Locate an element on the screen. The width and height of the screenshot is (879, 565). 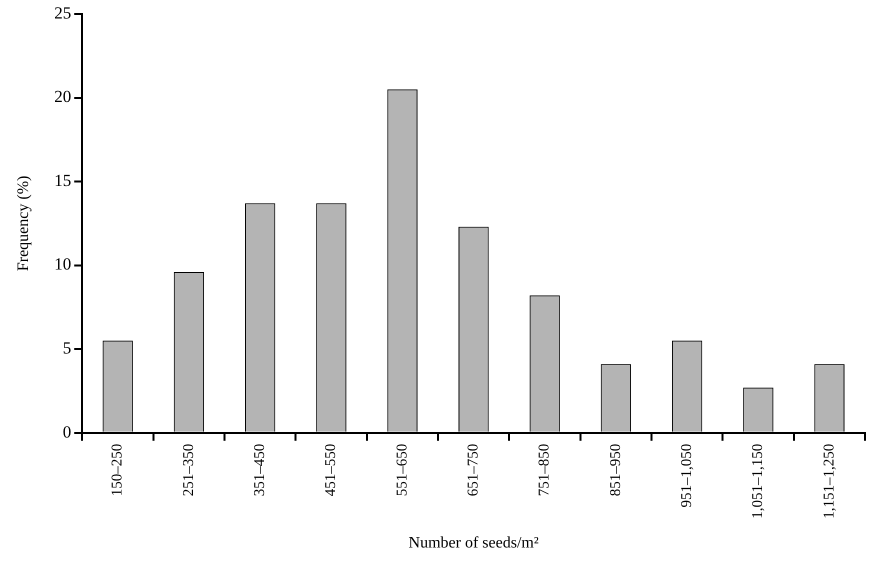
y-tick-label: 0 is located at coordinates (67, 432).